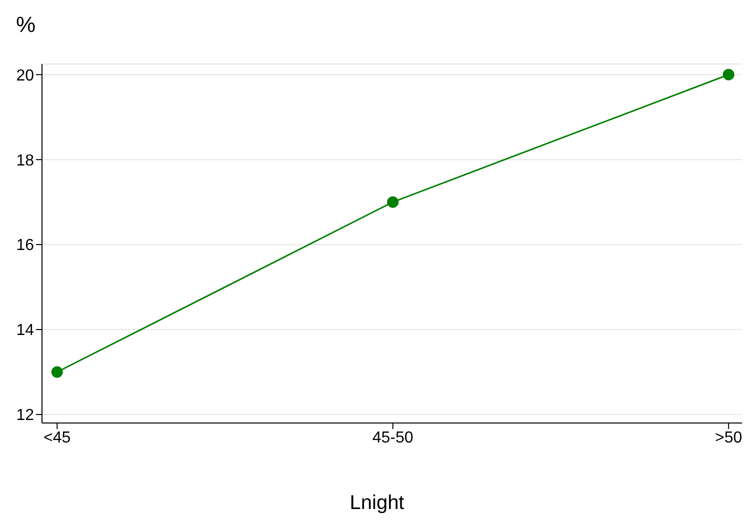 Image resolution: width=746 pixels, height=524 pixels. I want to click on y-tick-label: 20, so click(25, 75).